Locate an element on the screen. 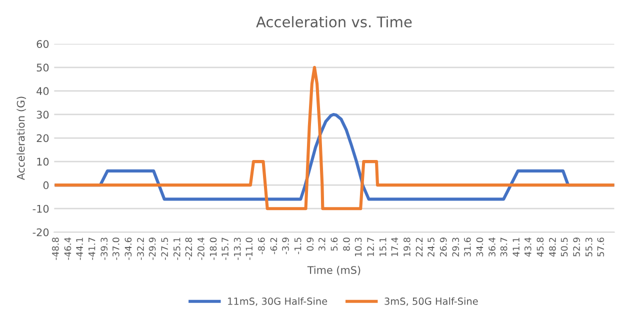  x-tick-label: 19.8 is located at coordinates (407, 247).